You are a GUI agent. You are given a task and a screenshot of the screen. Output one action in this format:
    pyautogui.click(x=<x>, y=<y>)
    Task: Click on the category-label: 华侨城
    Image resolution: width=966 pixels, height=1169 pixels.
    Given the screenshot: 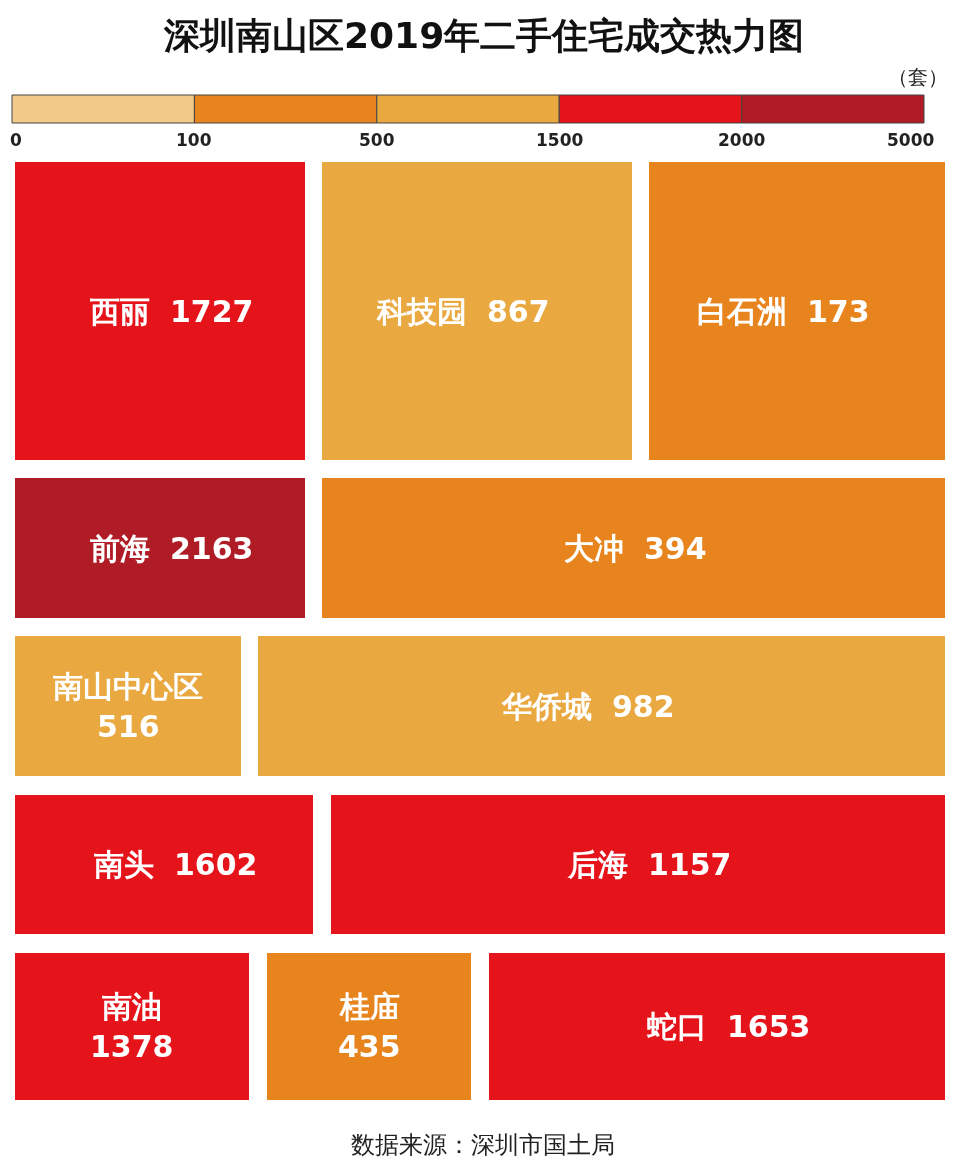 What is the action you would take?
    pyautogui.click(x=546, y=706)
    